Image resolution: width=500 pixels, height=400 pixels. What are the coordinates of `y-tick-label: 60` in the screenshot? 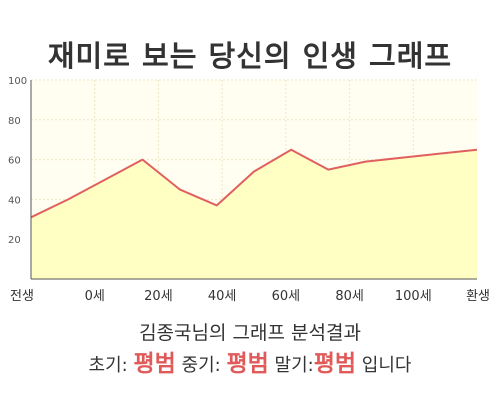 It's located at (14, 161).